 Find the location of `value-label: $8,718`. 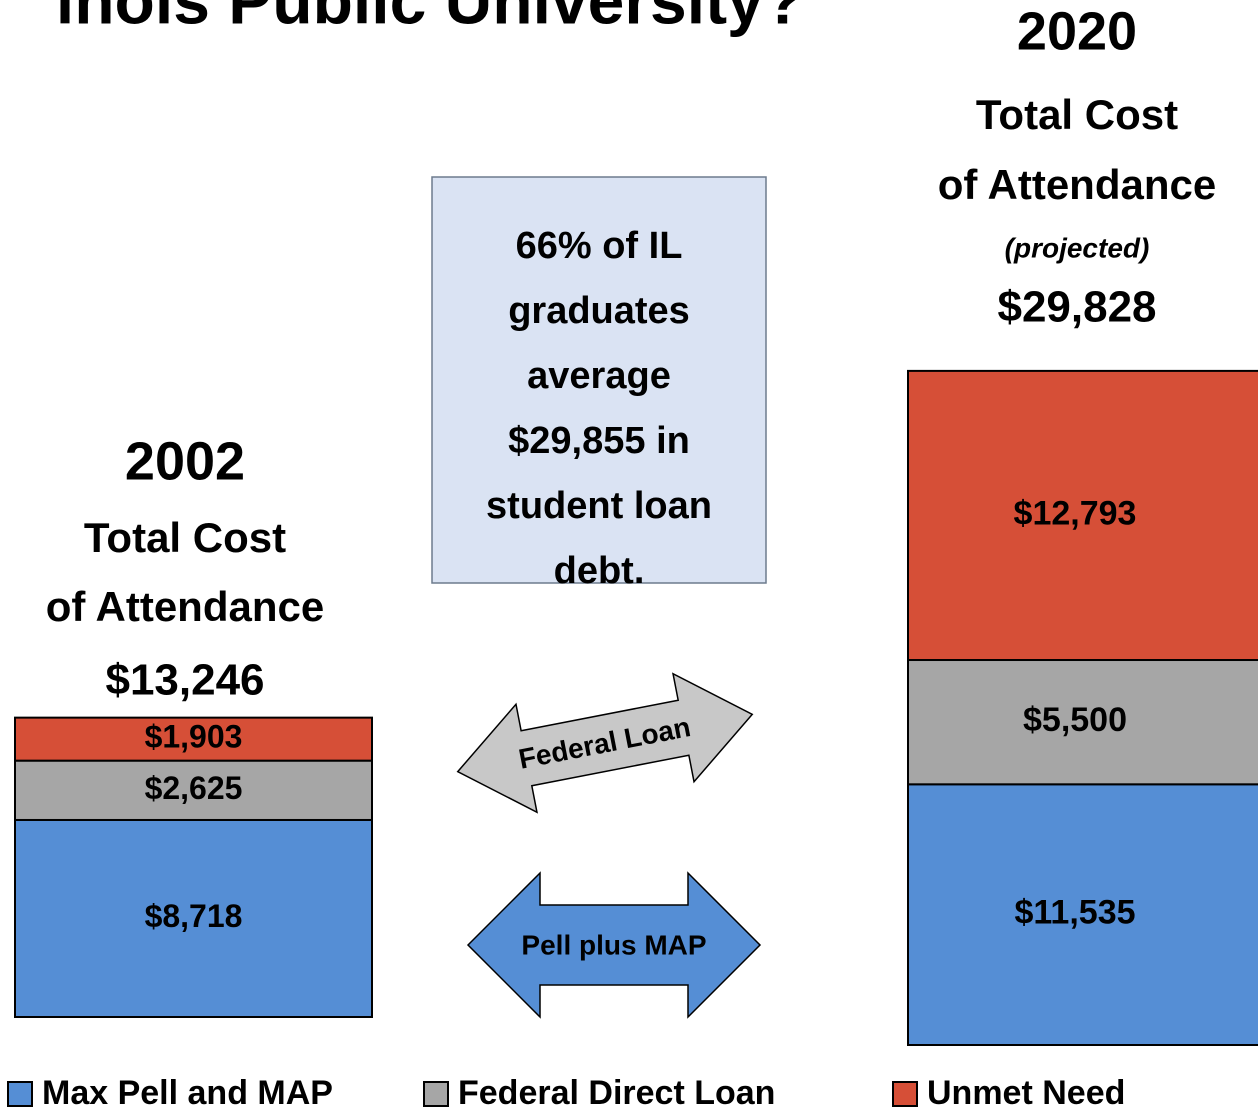

value-label: $8,718 is located at coordinates (194, 916).